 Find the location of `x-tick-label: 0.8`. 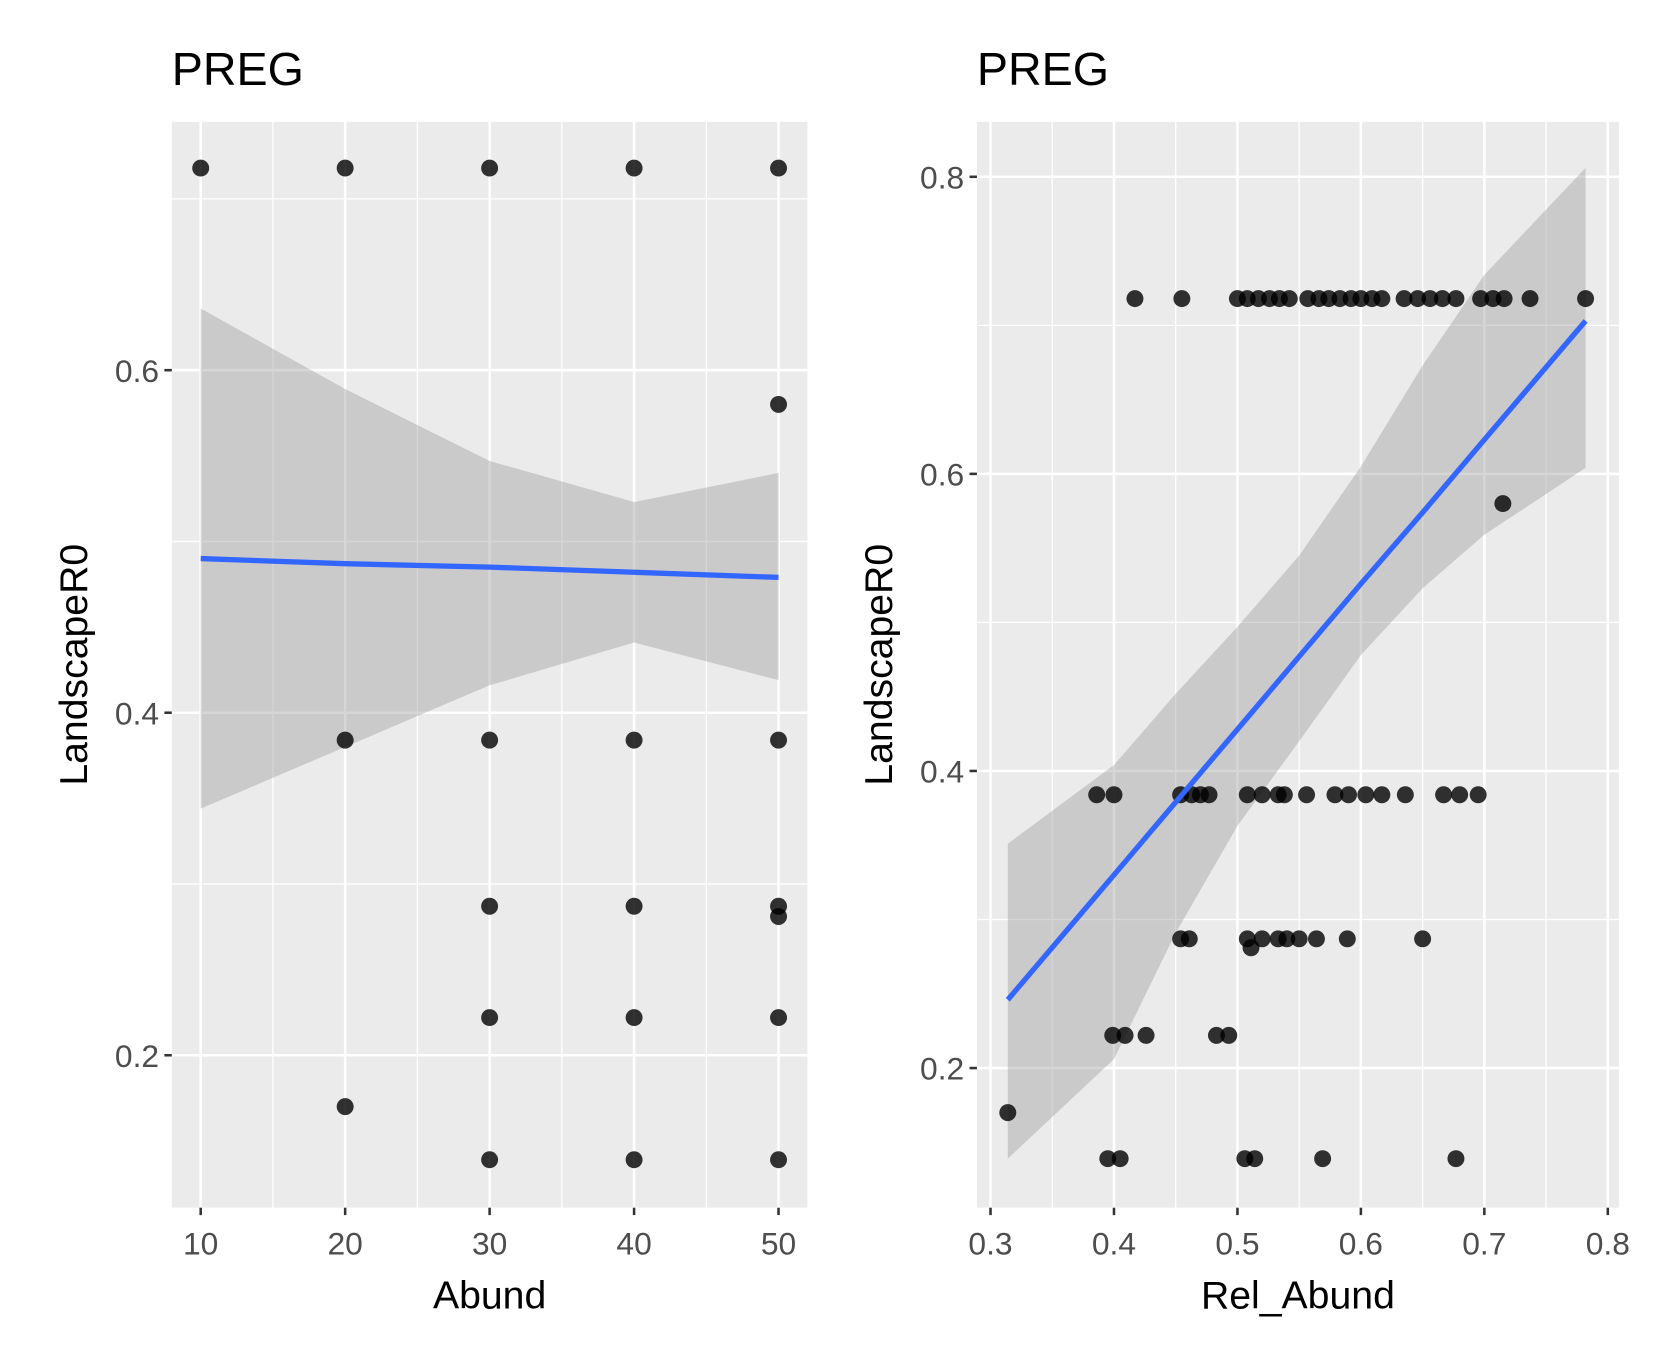

x-tick-label: 0.8 is located at coordinates (1608, 1243).